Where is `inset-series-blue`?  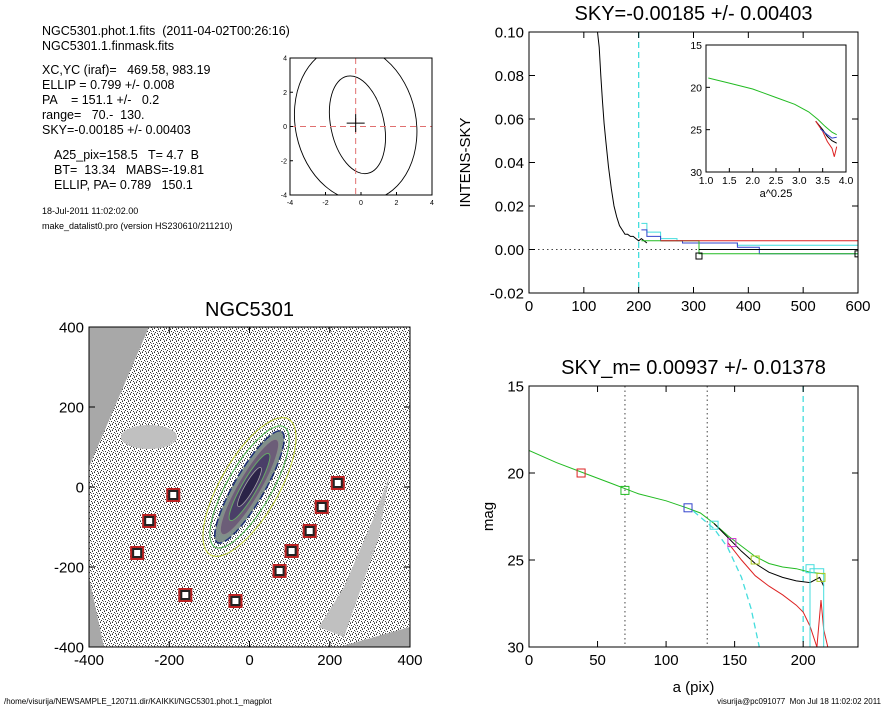 inset-series-blue is located at coordinates (828, 133).